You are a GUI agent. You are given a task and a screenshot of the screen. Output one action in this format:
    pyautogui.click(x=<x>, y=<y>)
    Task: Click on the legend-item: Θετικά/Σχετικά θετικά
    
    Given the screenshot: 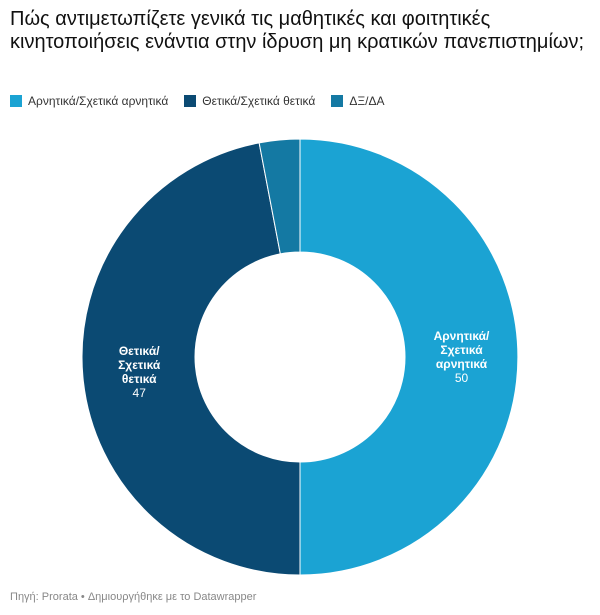 What is the action you would take?
    pyautogui.click(x=249, y=101)
    